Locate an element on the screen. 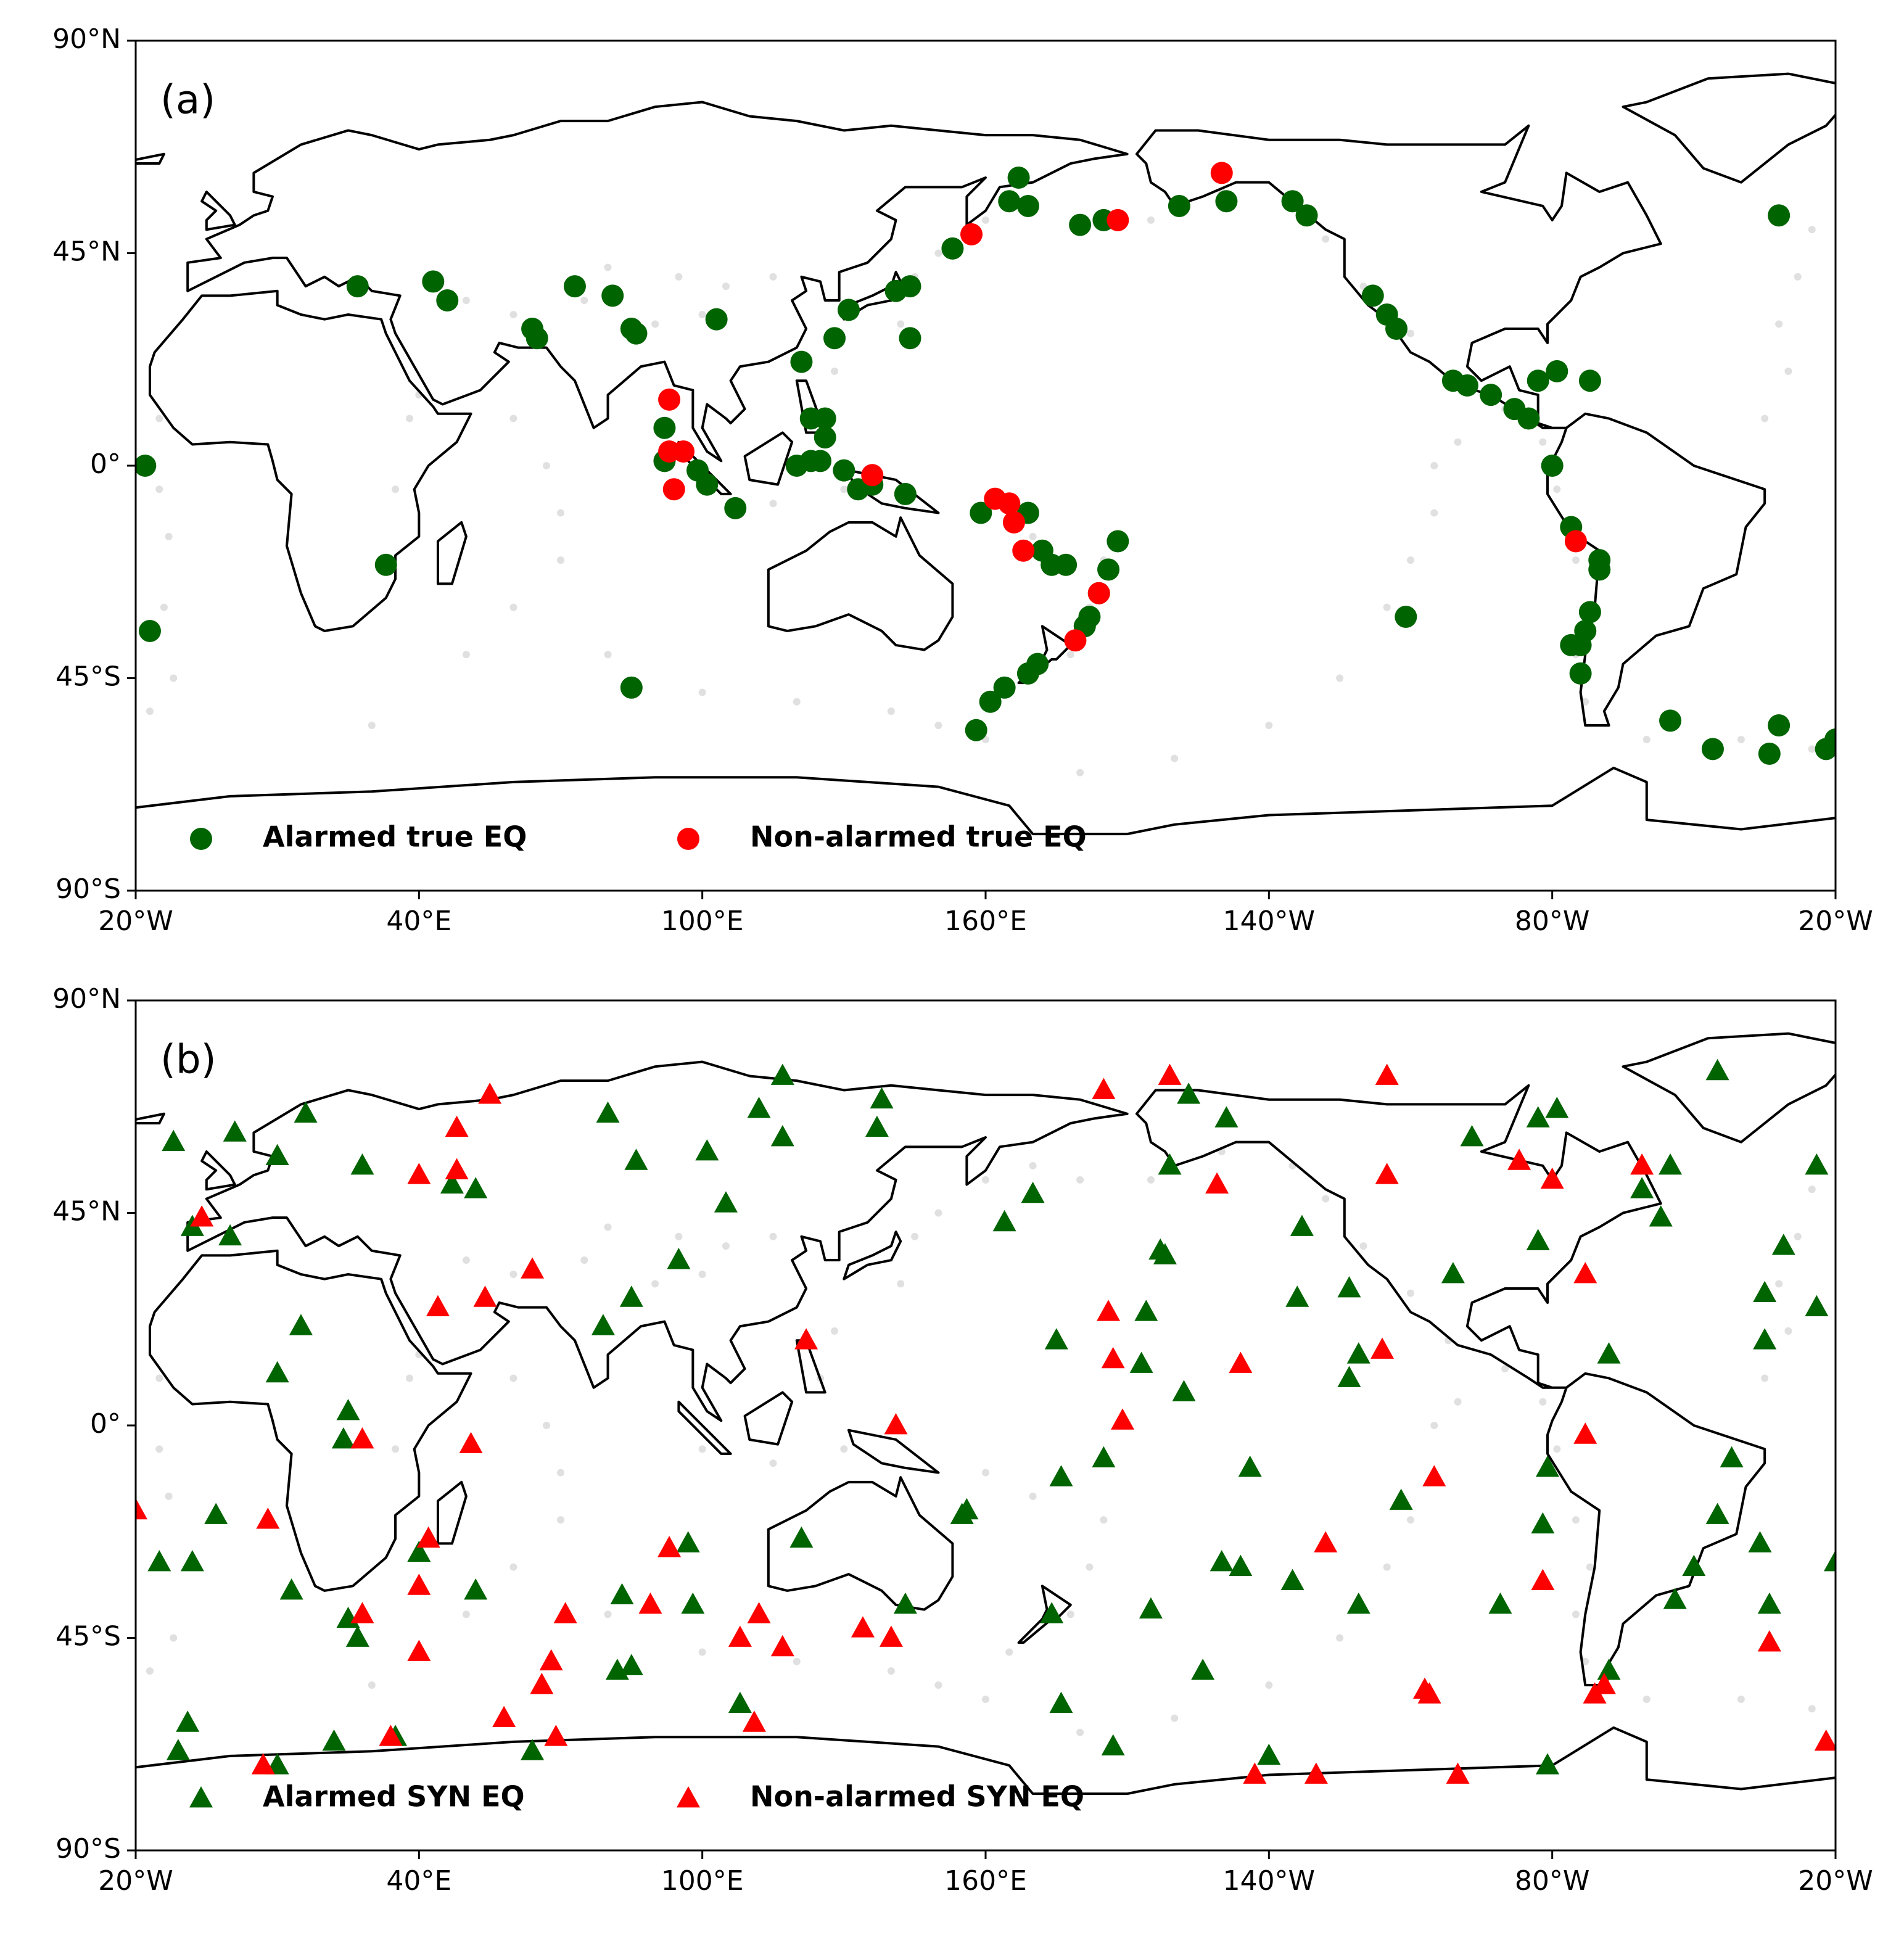 The image size is (1904, 1938). x-tick-label: 140°W is located at coordinates (1269, 1881).